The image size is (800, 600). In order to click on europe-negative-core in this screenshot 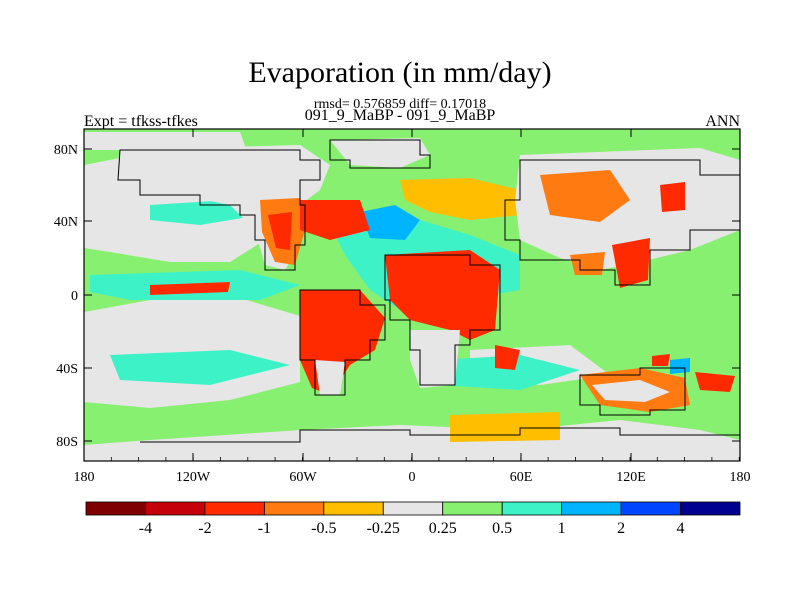, I will do `click(335, 220)`.